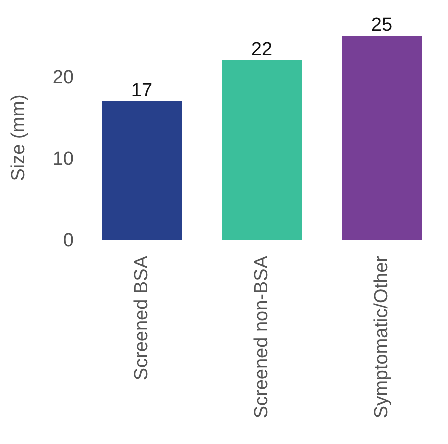 Image resolution: width=448 pixels, height=444 pixels. I want to click on x-tick-label: Screened BSA, so click(142, 318).